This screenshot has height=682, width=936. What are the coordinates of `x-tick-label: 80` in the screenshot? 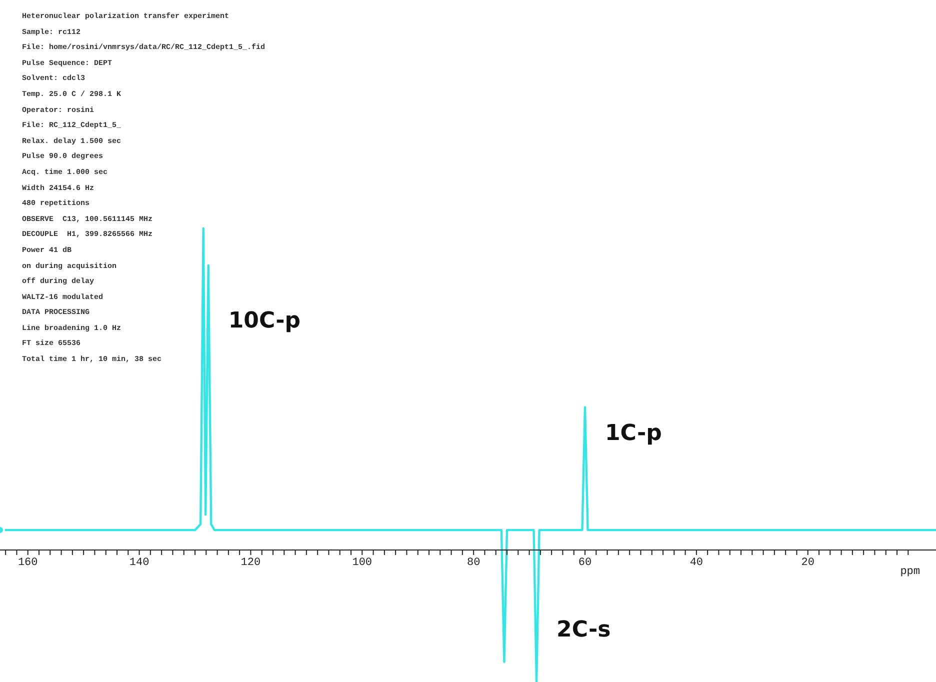 It's located at (473, 562).